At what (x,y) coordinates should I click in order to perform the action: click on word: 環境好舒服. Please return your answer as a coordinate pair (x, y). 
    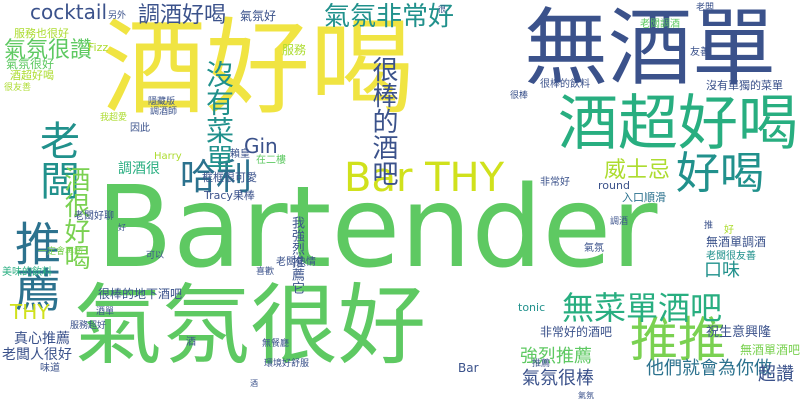
    Looking at the image, I should click on (287, 364).